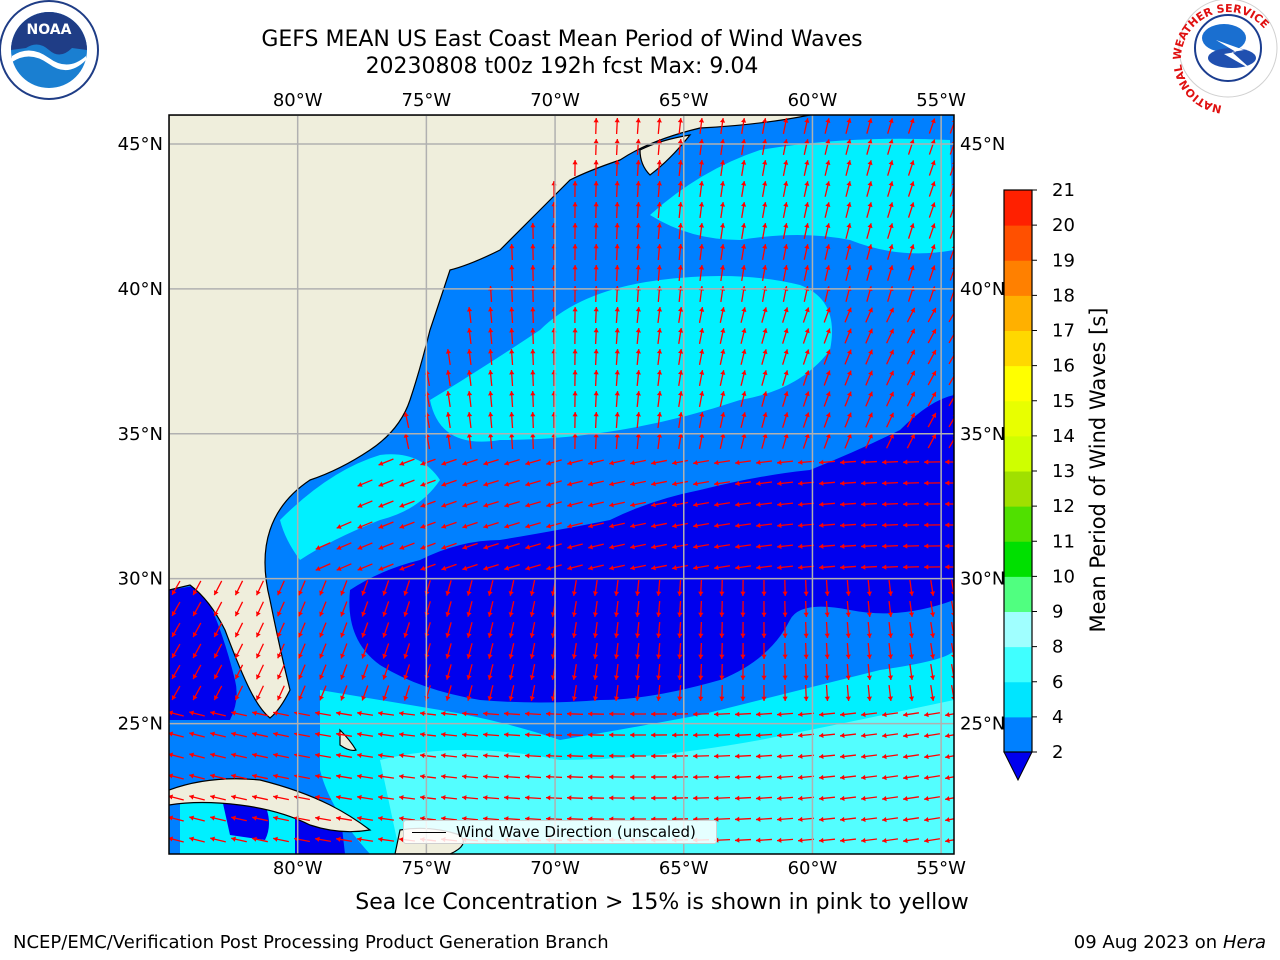 The width and height of the screenshot is (1280, 960). Describe the element at coordinates (1057, 717) in the screenshot. I see `colorbar-tick-label: 4` at that location.